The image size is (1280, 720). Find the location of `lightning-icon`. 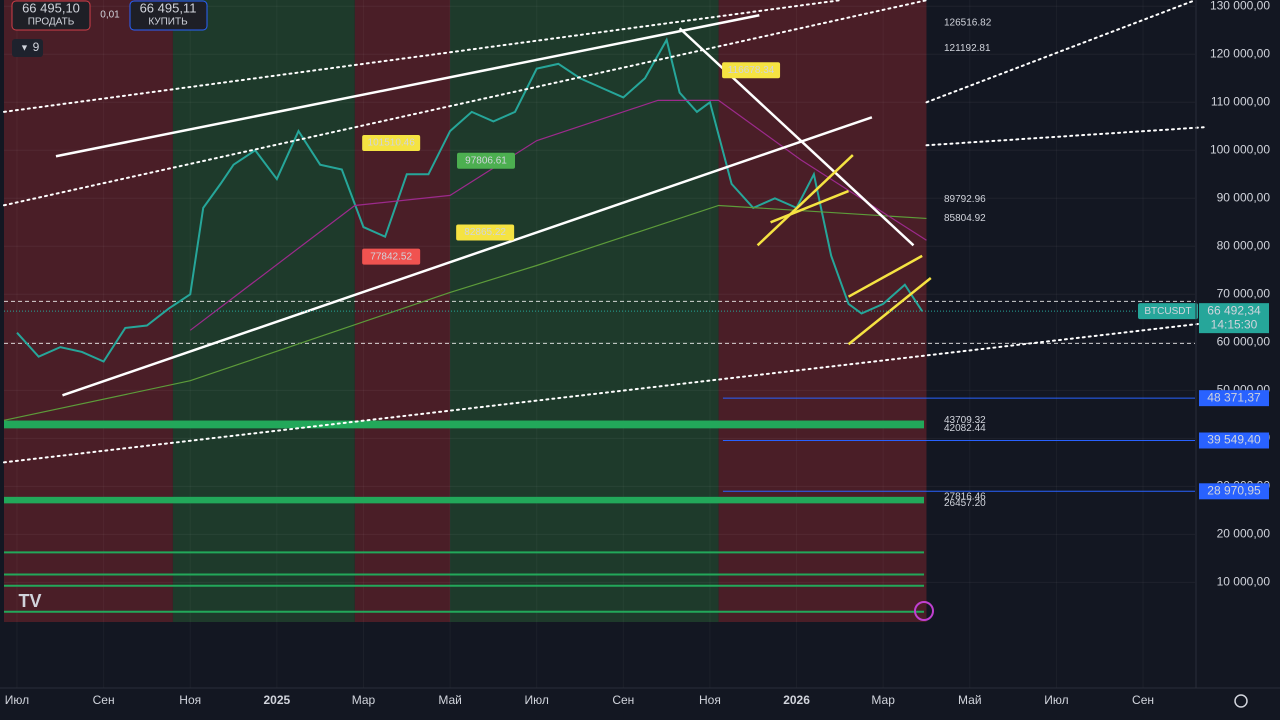

lightning-icon is located at coordinates (924, 611).